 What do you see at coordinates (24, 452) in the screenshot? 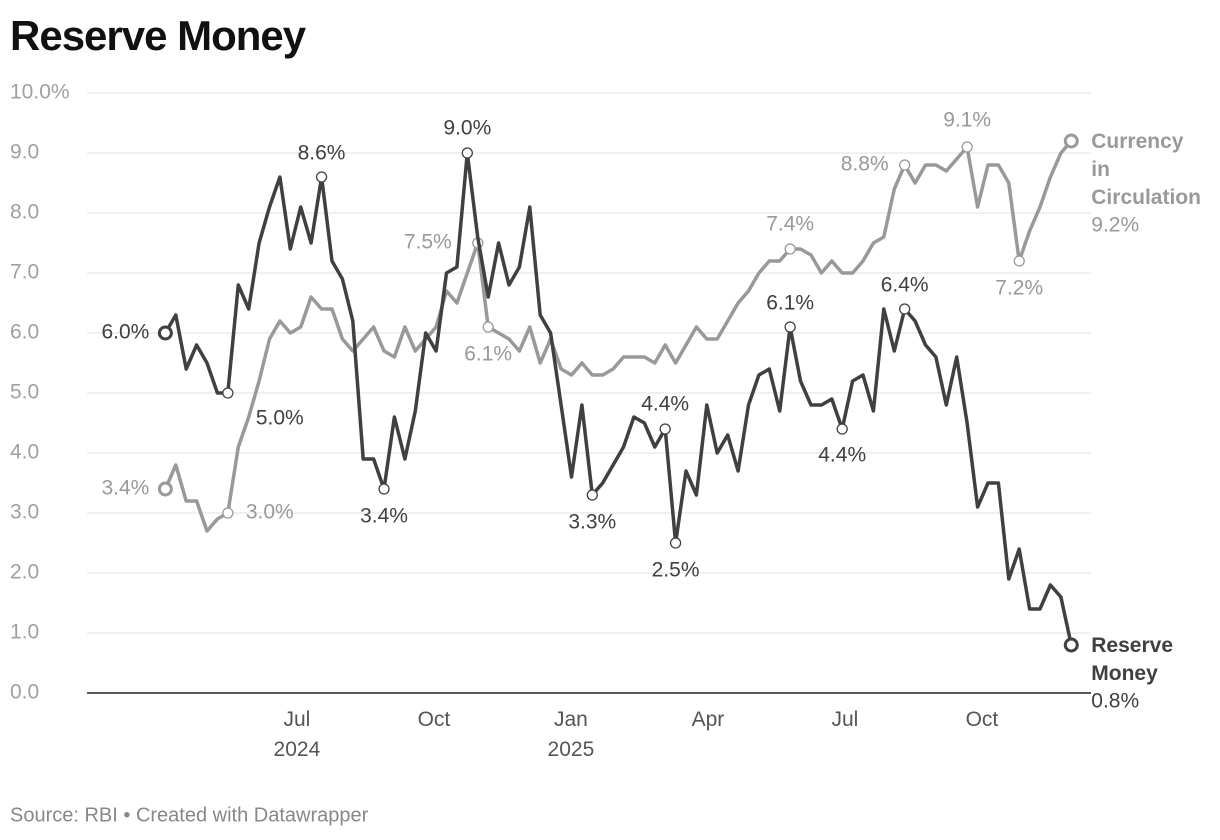
I see `y-tick-label: 4.0` at bounding box center [24, 452].